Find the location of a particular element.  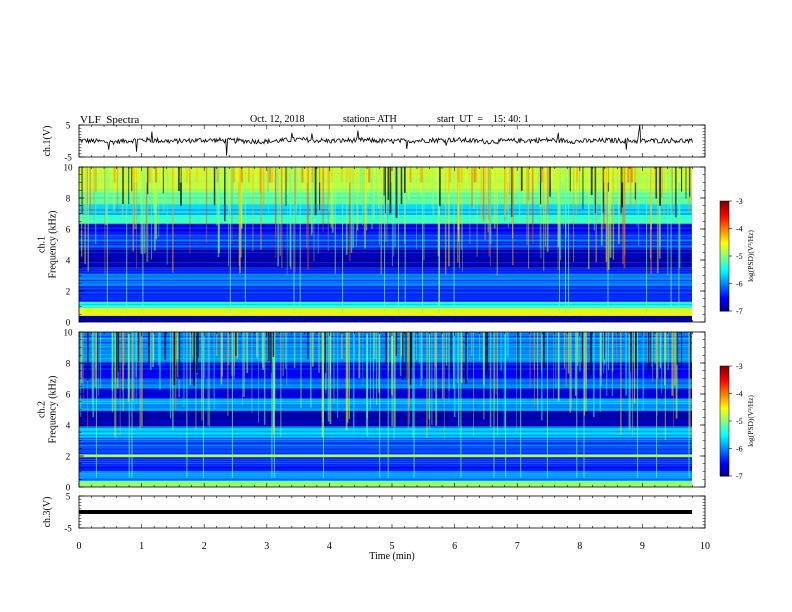

x-tick-label: 9 is located at coordinates (642, 546).